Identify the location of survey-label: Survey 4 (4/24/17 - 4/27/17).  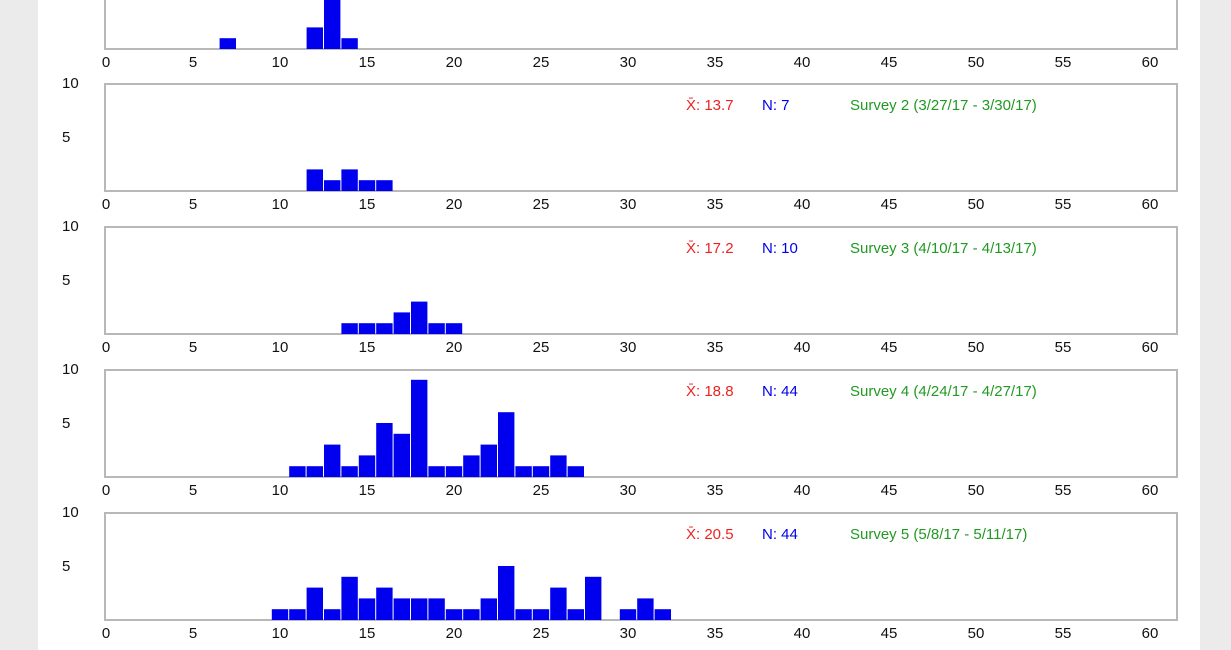
(943, 391).